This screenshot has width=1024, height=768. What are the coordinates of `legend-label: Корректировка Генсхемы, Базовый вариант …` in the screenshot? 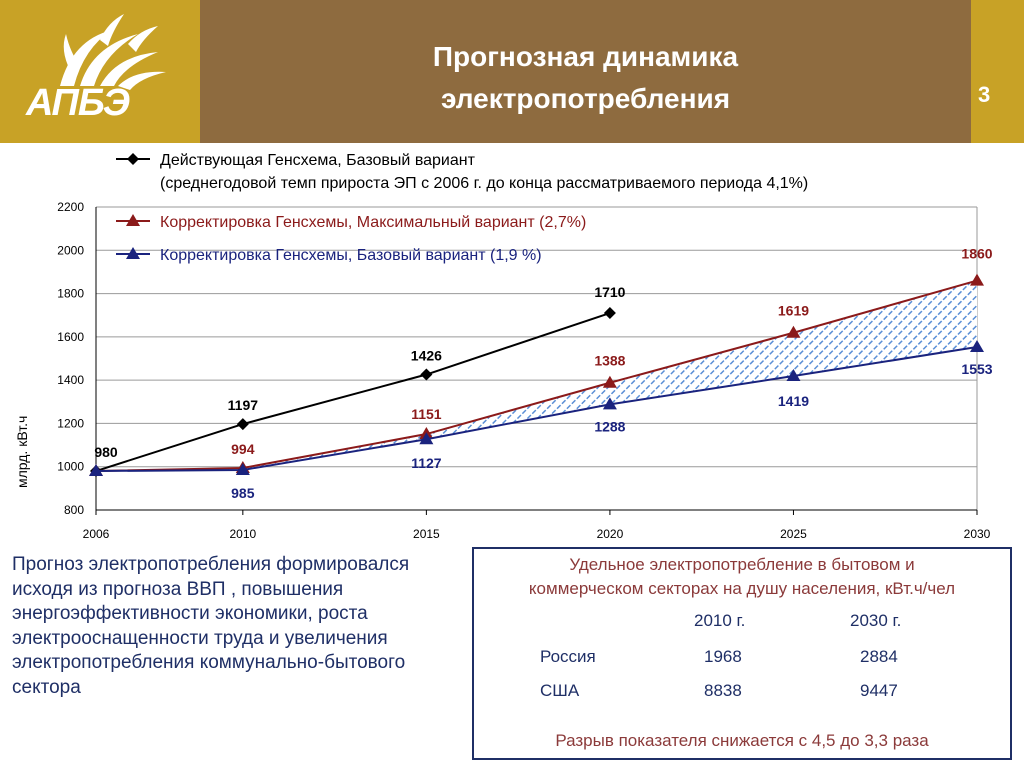 It's located at (351, 255).